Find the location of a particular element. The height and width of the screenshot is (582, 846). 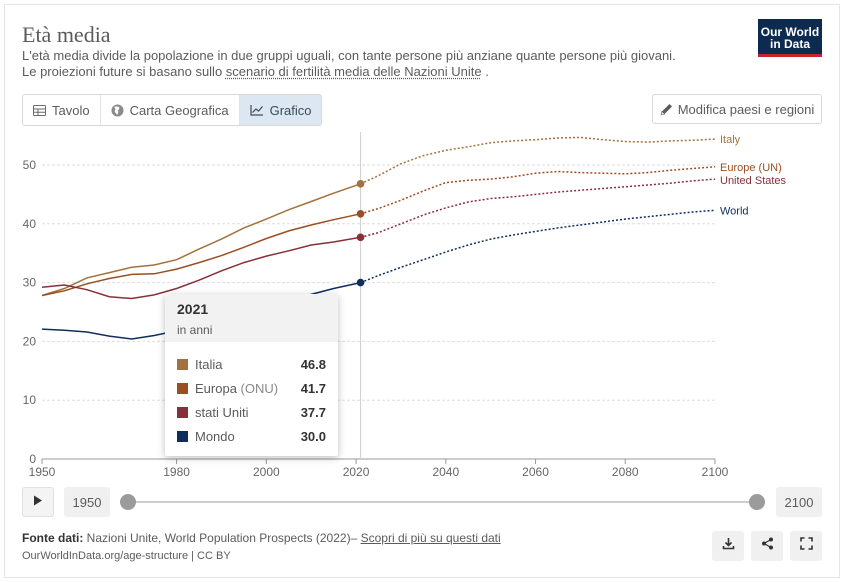

subtitle-prefix: Le proiezioni future si basano sullo is located at coordinates (124, 71).